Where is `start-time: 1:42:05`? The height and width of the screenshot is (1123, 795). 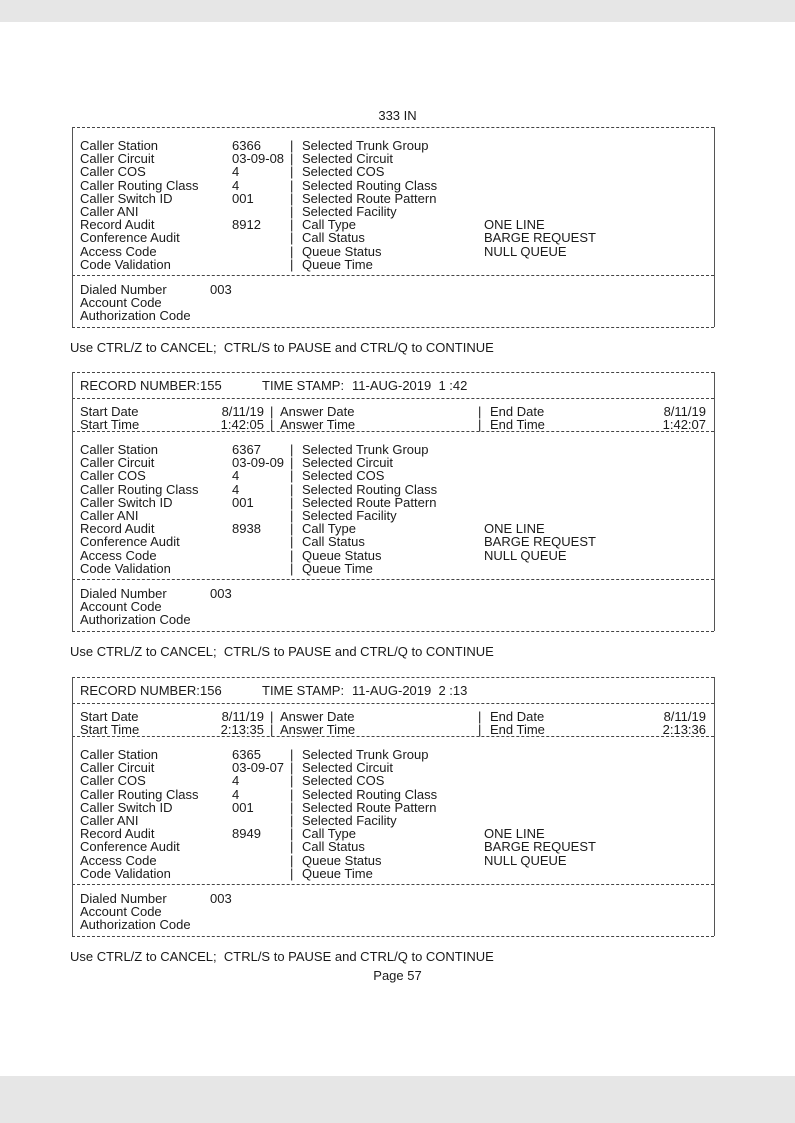 start-time: 1:42:05 is located at coordinates (242, 425).